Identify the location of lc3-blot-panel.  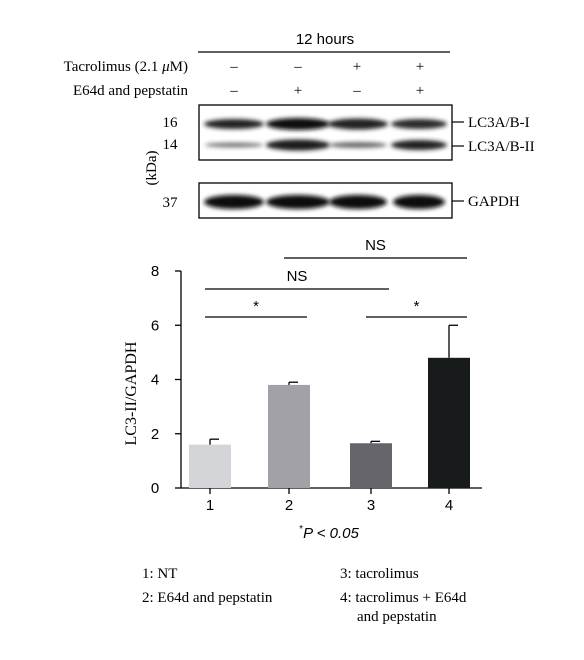
(325, 132).